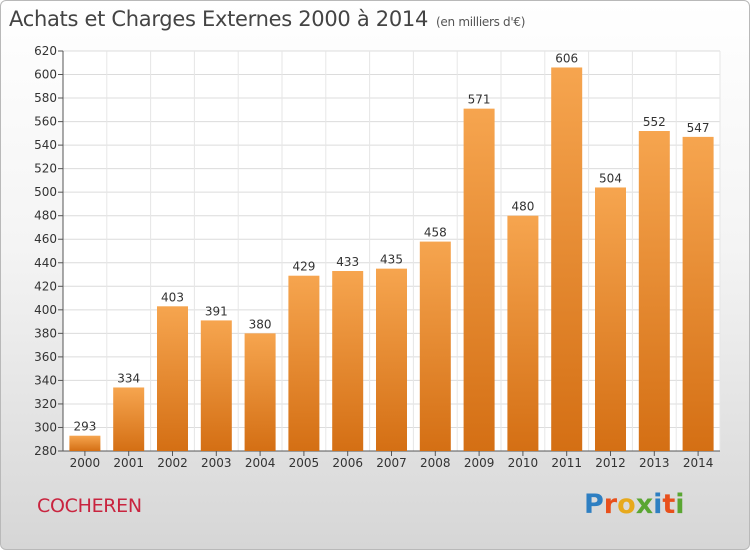 The height and width of the screenshot is (550, 750). What do you see at coordinates (45, 122) in the screenshot?
I see `y-tick-label: 560` at bounding box center [45, 122].